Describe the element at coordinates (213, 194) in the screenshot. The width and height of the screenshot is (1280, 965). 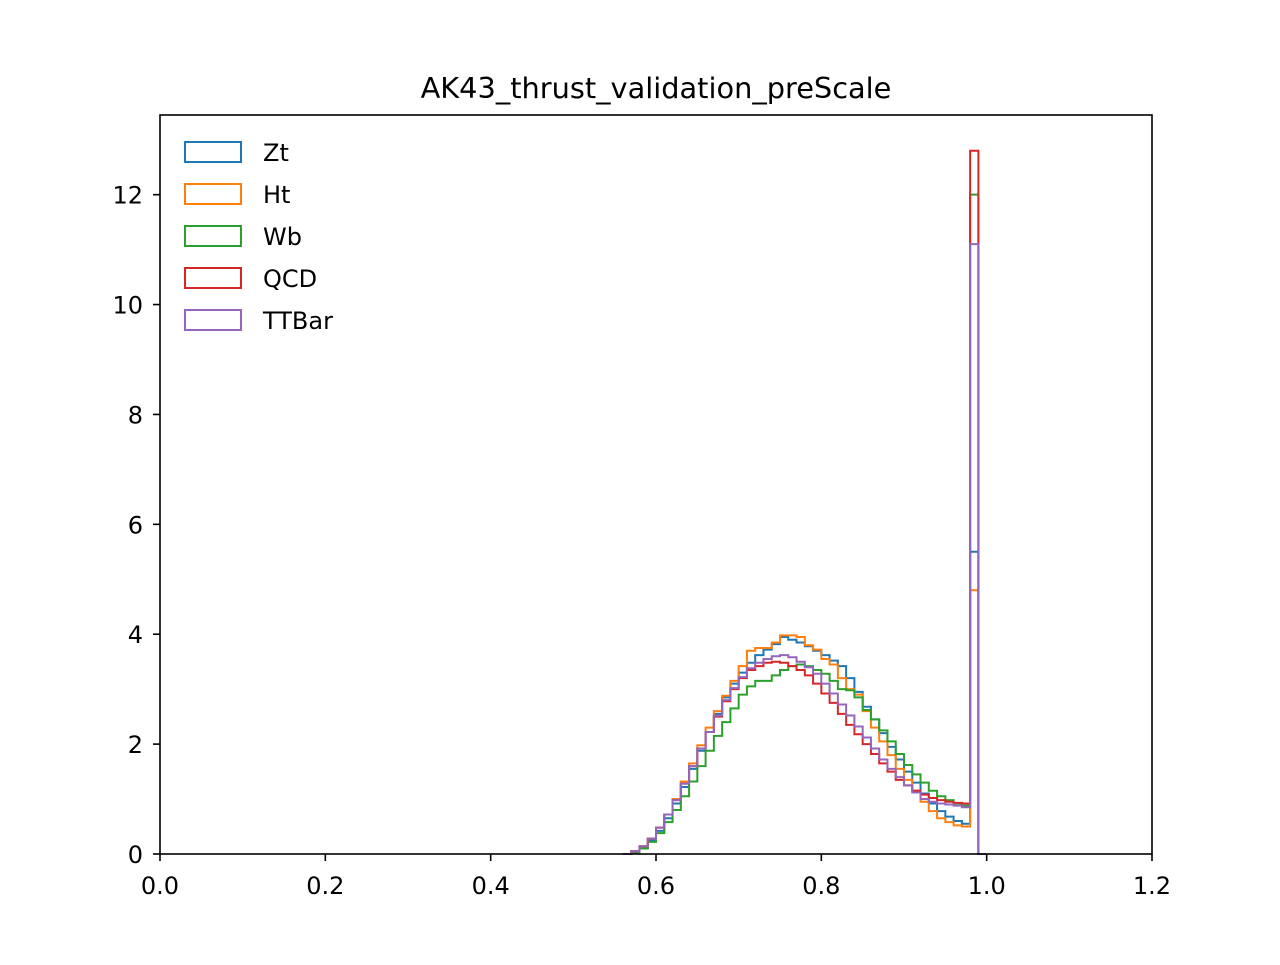
I see `legend-swatch-ht` at that location.